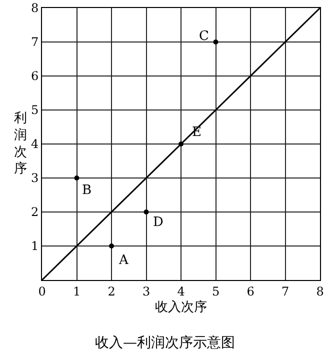 The width and height of the screenshot is (330, 354). What do you see at coordinates (146, 291) in the screenshot?
I see `x-tick-label: 3` at bounding box center [146, 291].